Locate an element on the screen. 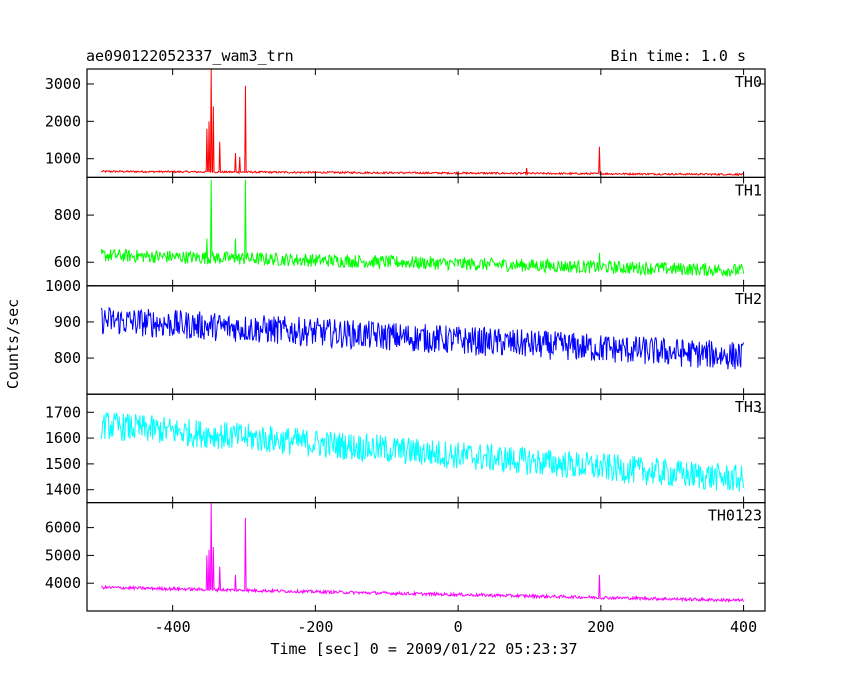 The width and height of the screenshot is (850, 680). panel-frame-th0 is located at coordinates (426, 123).